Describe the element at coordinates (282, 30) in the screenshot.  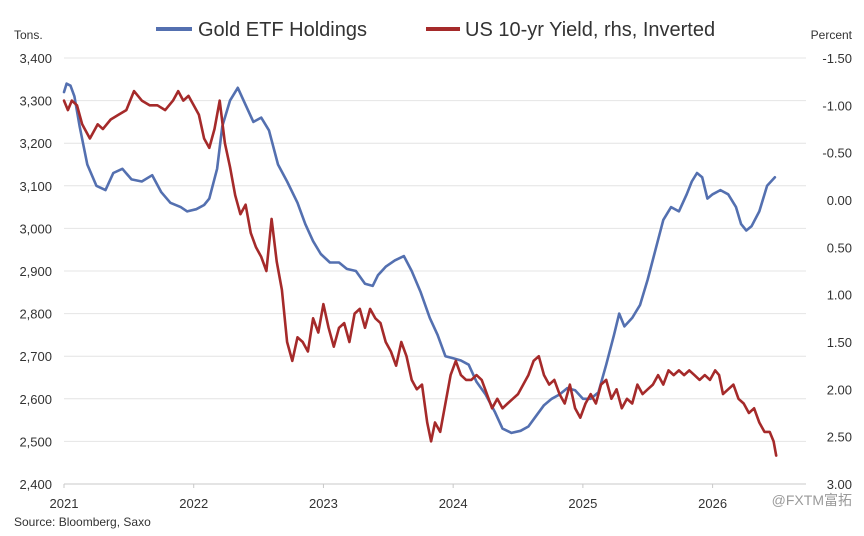
I see `legend-label-gold-etf: Gold ETF Holdings` at that location.